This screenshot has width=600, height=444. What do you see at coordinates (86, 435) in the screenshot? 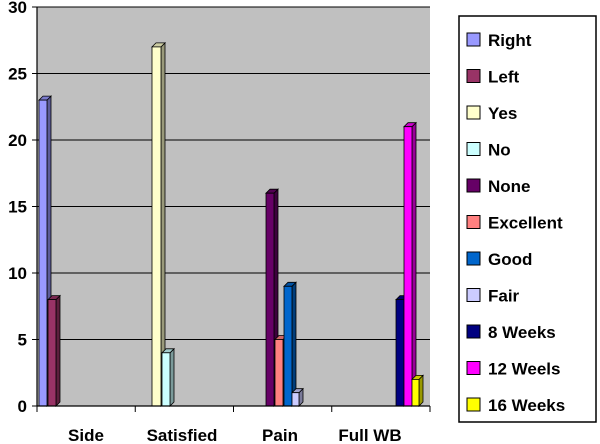
I see `x-category-label: Side` at bounding box center [86, 435].